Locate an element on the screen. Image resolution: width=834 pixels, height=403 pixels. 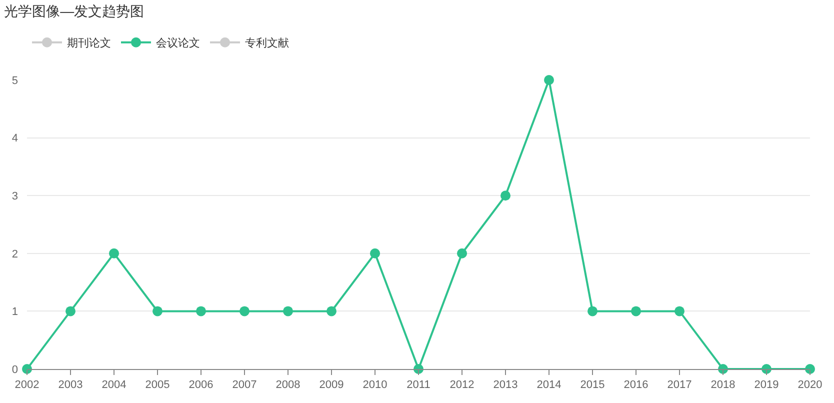
x-tick-label: 2016 is located at coordinates (636, 385).